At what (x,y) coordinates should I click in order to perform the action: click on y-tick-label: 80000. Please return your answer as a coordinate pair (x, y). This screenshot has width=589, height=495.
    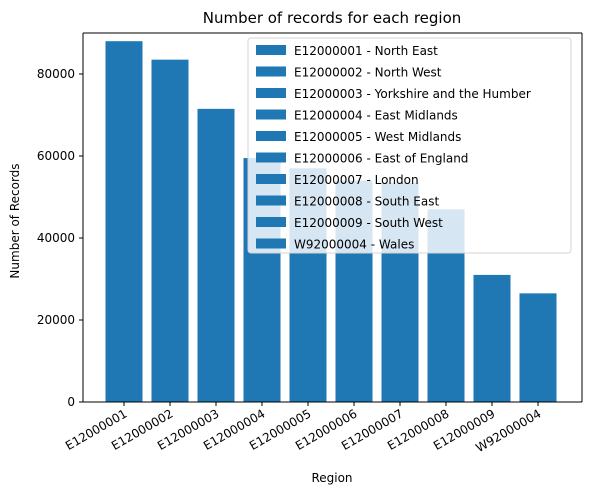
    Looking at the image, I should click on (56, 74).